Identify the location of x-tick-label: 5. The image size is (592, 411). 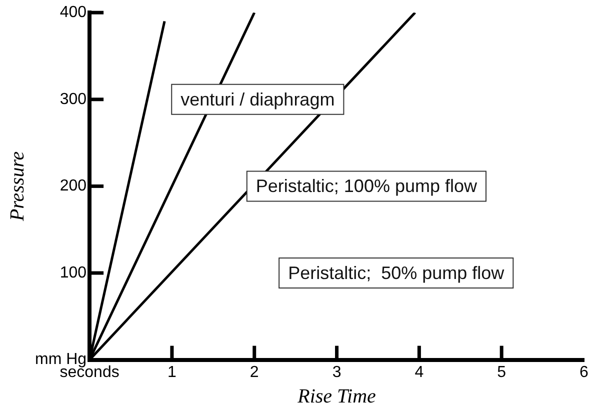
(501, 372).